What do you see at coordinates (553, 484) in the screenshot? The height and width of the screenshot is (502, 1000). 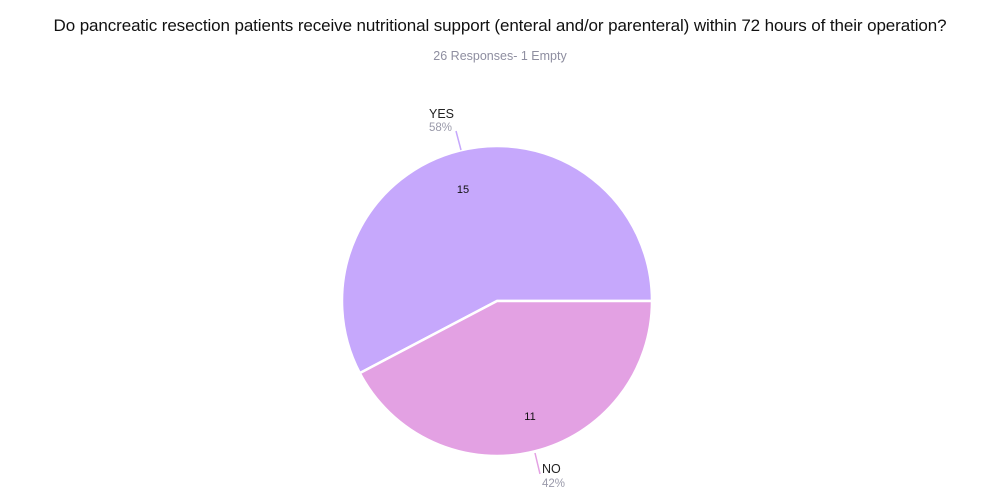 I see `percent-label-no: 42%` at bounding box center [553, 484].